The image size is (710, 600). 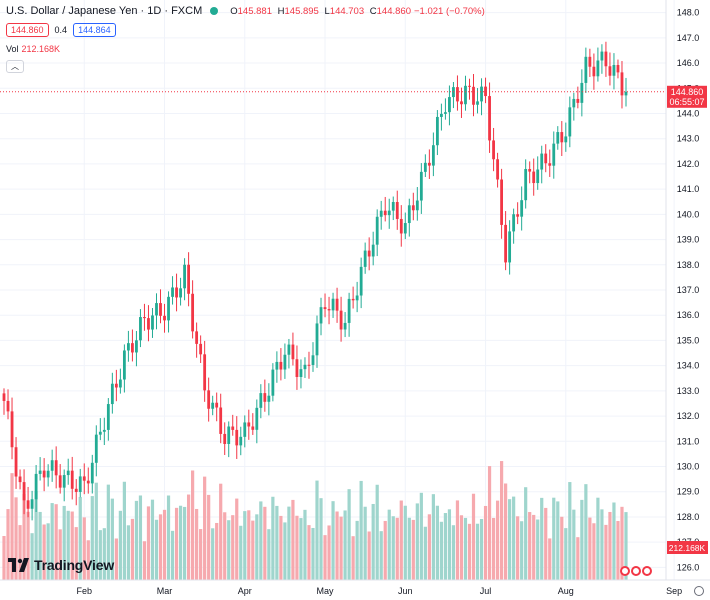 What do you see at coordinates (688, 63) in the screenshot?
I see `price-tick-label: 146.0` at bounding box center [688, 63].